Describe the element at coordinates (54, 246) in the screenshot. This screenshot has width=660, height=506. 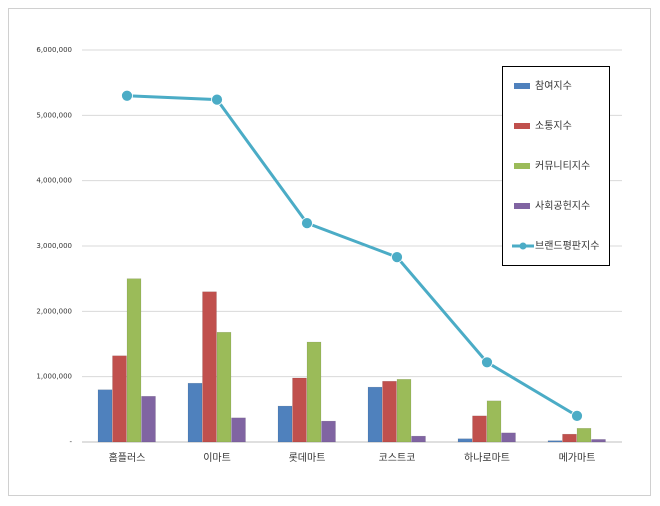
I see `y-tick-label: 3,000,000` at that location.